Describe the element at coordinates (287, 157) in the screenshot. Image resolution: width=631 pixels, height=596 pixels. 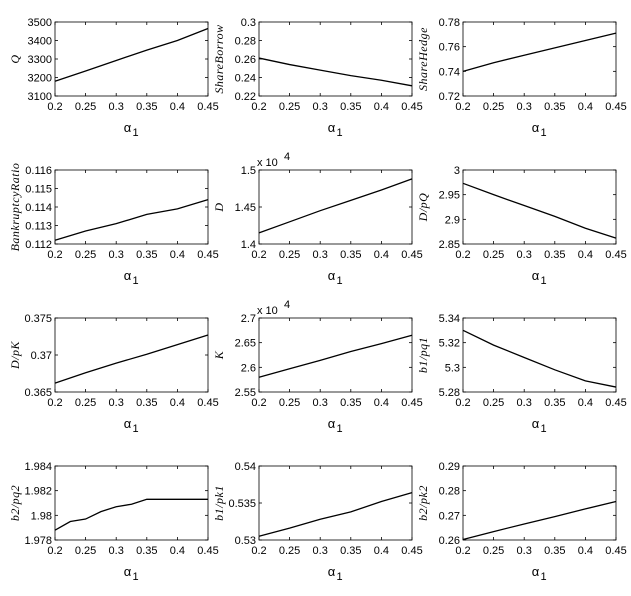
I see `exponent-power: 4` at that location.